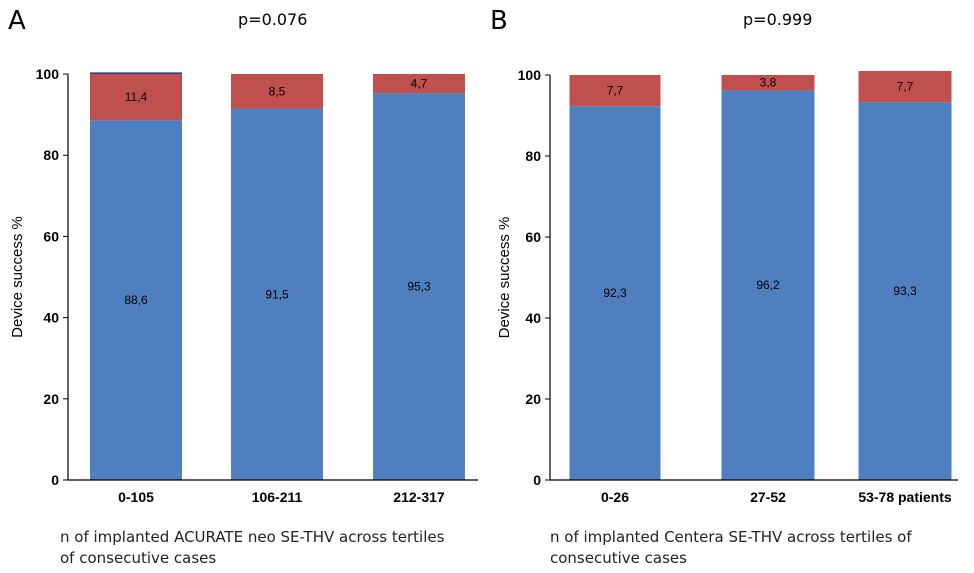 This screenshot has width=974, height=573. I want to click on data-label: 93,3, so click(905, 291).